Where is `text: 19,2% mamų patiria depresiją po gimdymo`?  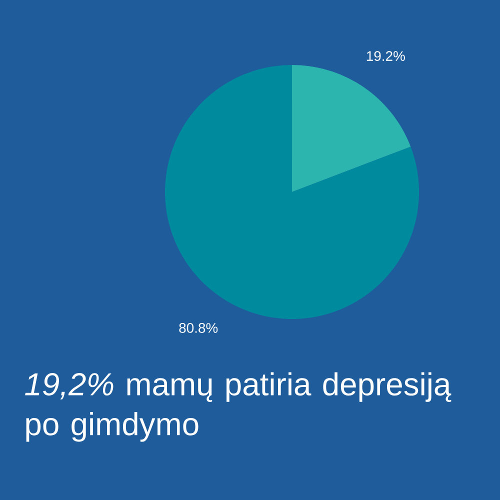 text: 19,2% mamų patiria depresiją po gimdymo is located at coordinates (238, 407).